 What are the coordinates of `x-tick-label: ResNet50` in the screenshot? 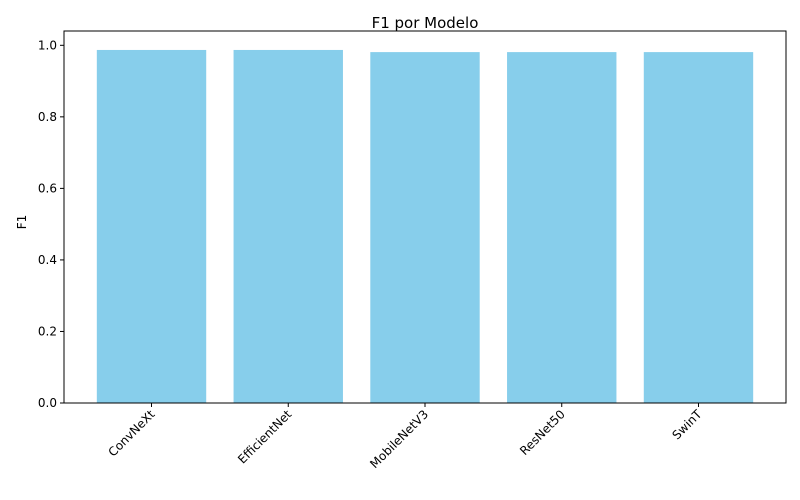 It's located at (542, 432).